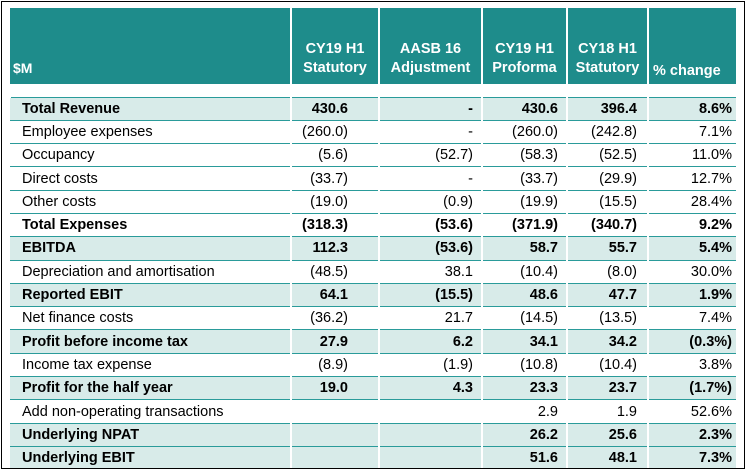 Image resolution: width=748 pixels, height=472 pixels. Describe the element at coordinates (524, 295) in the screenshot. I see `cy19-proforma-value: 48.6` at that location.